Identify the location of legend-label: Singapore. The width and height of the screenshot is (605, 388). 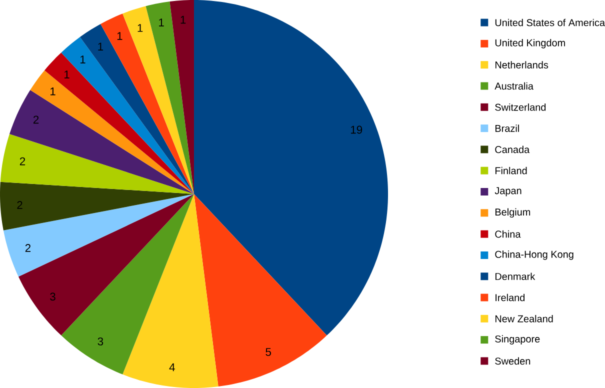
(517, 339).